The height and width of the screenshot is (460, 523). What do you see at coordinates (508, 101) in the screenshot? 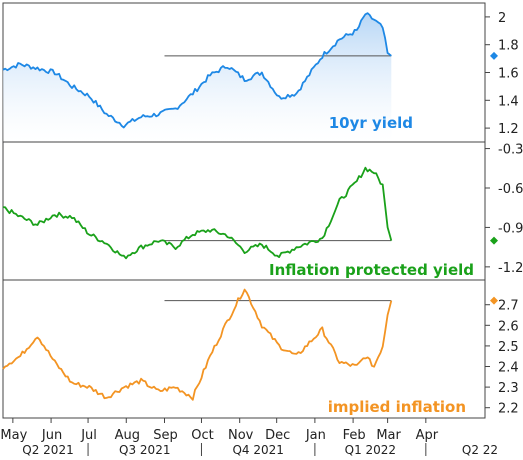
I see `y-tick-label: 1.4` at bounding box center [508, 101].